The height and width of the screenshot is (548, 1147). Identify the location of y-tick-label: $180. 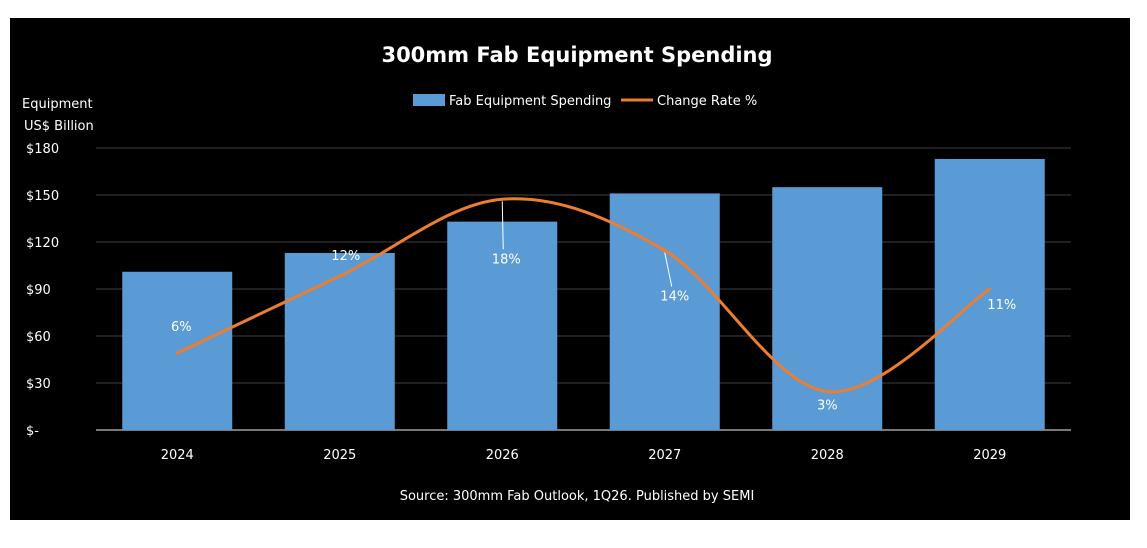
(42, 149).